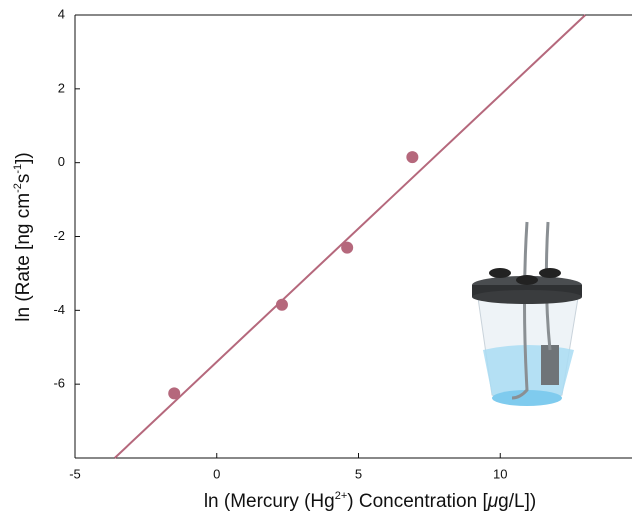  Describe the element at coordinates (493, 501) in the screenshot. I see `label-part: μ` at that location.